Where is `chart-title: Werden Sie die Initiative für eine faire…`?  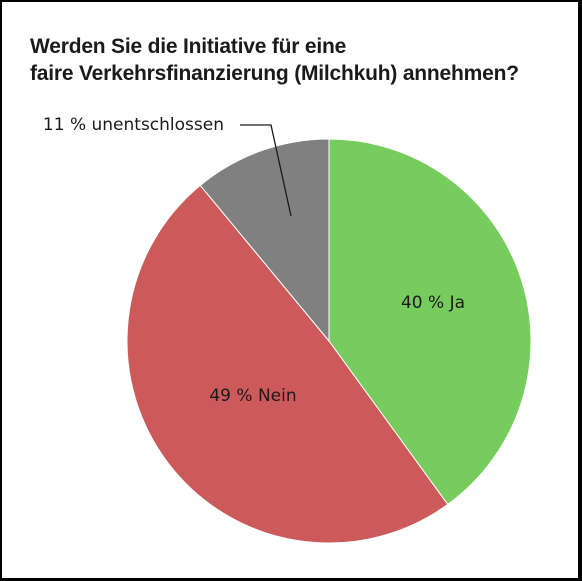 chart-title: Werden Sie die Initiative für eine faire… is located at coordinates (274, 60).